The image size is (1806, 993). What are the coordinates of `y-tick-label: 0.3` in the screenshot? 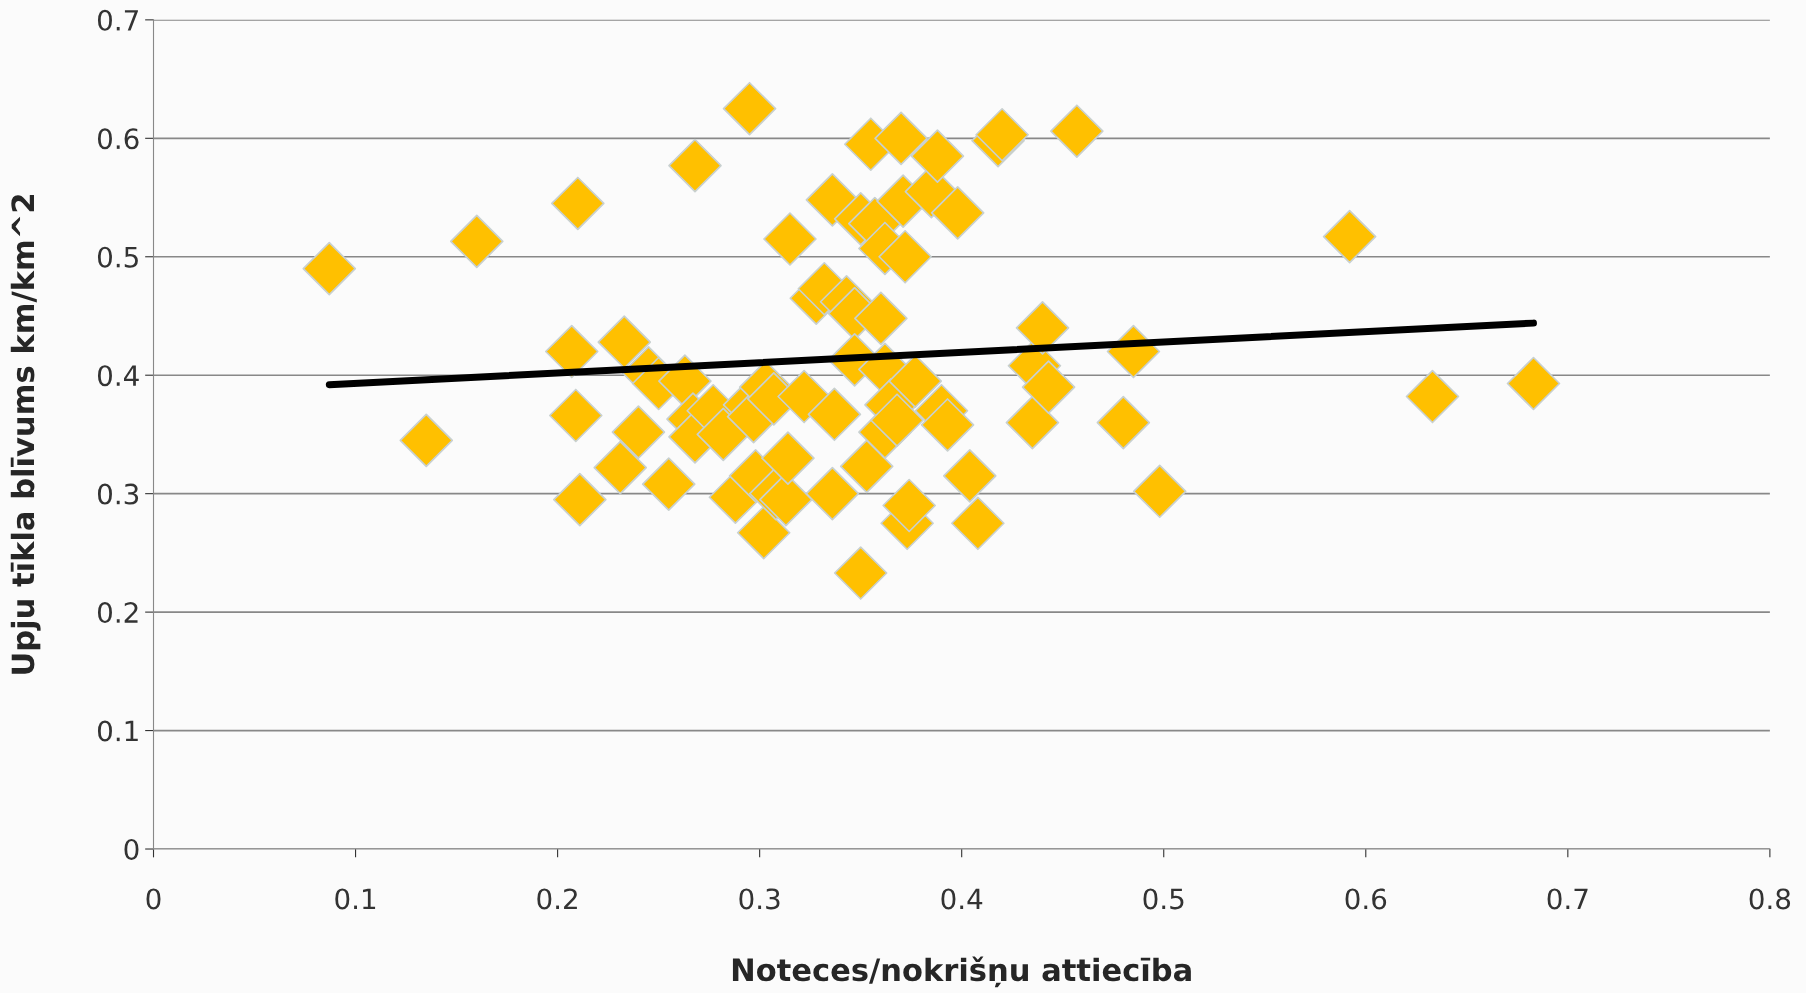 It's located at (118, 494).